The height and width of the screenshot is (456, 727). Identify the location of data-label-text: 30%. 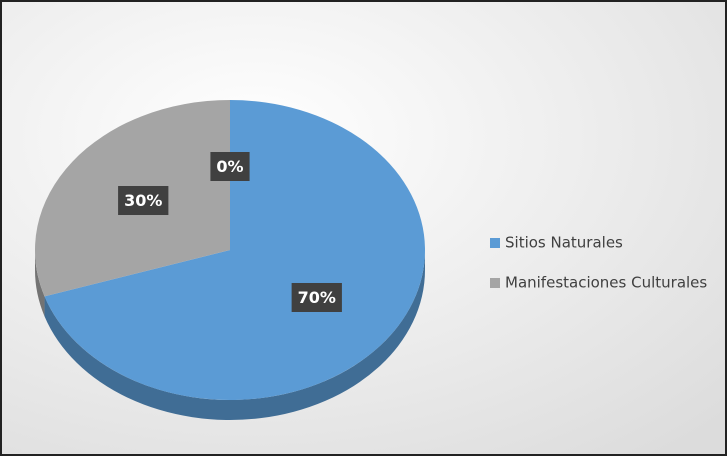
(143, 200).